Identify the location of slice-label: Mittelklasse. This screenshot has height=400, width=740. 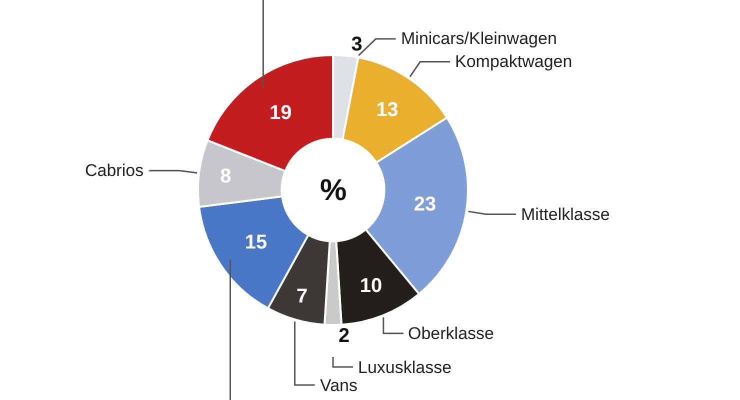
(565, 214).